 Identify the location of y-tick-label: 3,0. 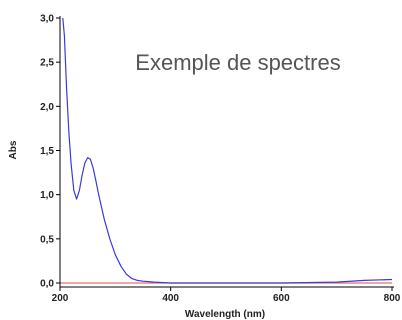
(47, 19).